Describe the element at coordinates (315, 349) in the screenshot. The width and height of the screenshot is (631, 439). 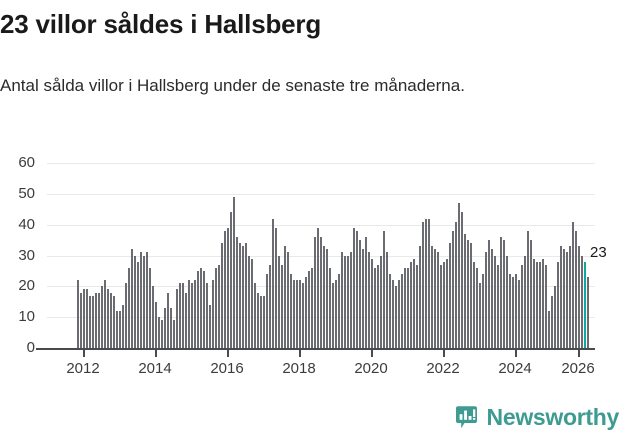
I see `x-axis-line` at that location.